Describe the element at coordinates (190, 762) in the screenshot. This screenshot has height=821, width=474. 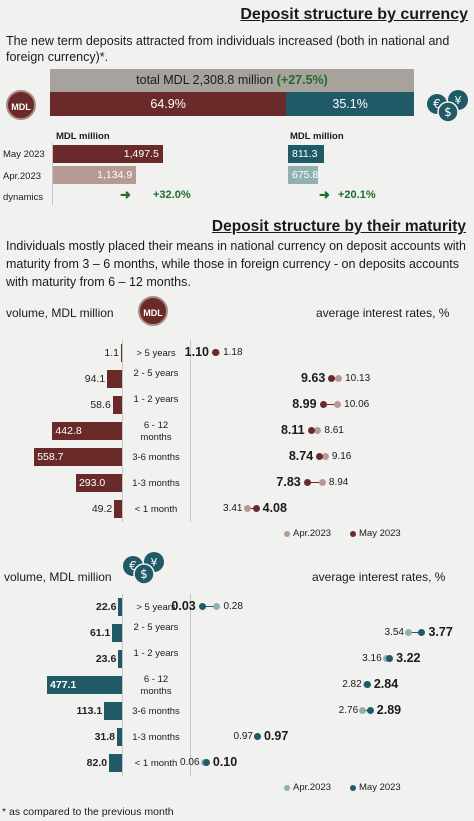
I see `rate-value-apr: 0.06` at that location.